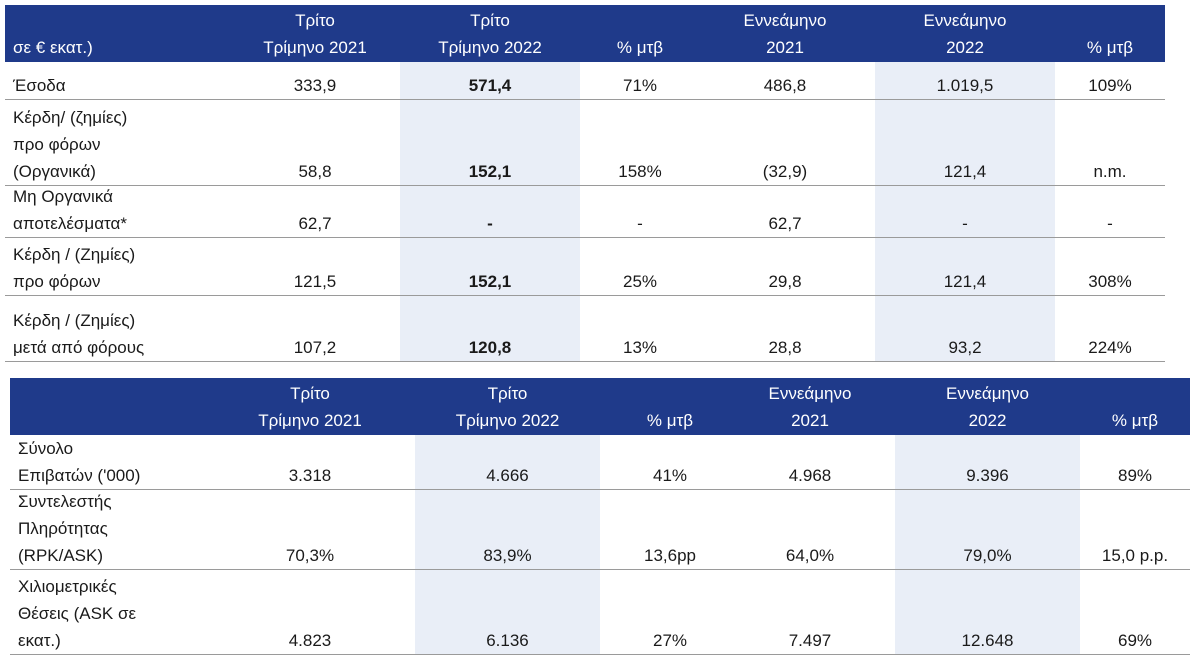 The image size is (1200, 660). What do you see at coordinates (670, 475) in the screenshot?
I see `cell: 41%` at bounding box center [670, 475].